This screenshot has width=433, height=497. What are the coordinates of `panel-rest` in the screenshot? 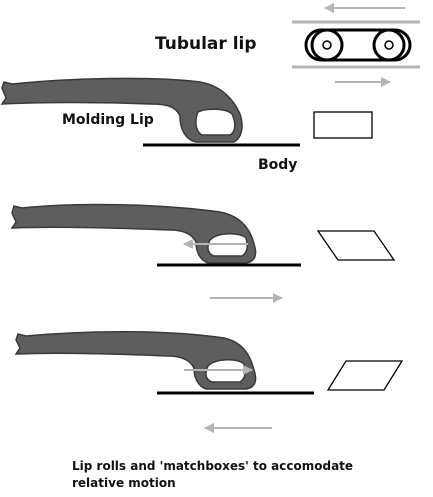 It's located at (186, 112).